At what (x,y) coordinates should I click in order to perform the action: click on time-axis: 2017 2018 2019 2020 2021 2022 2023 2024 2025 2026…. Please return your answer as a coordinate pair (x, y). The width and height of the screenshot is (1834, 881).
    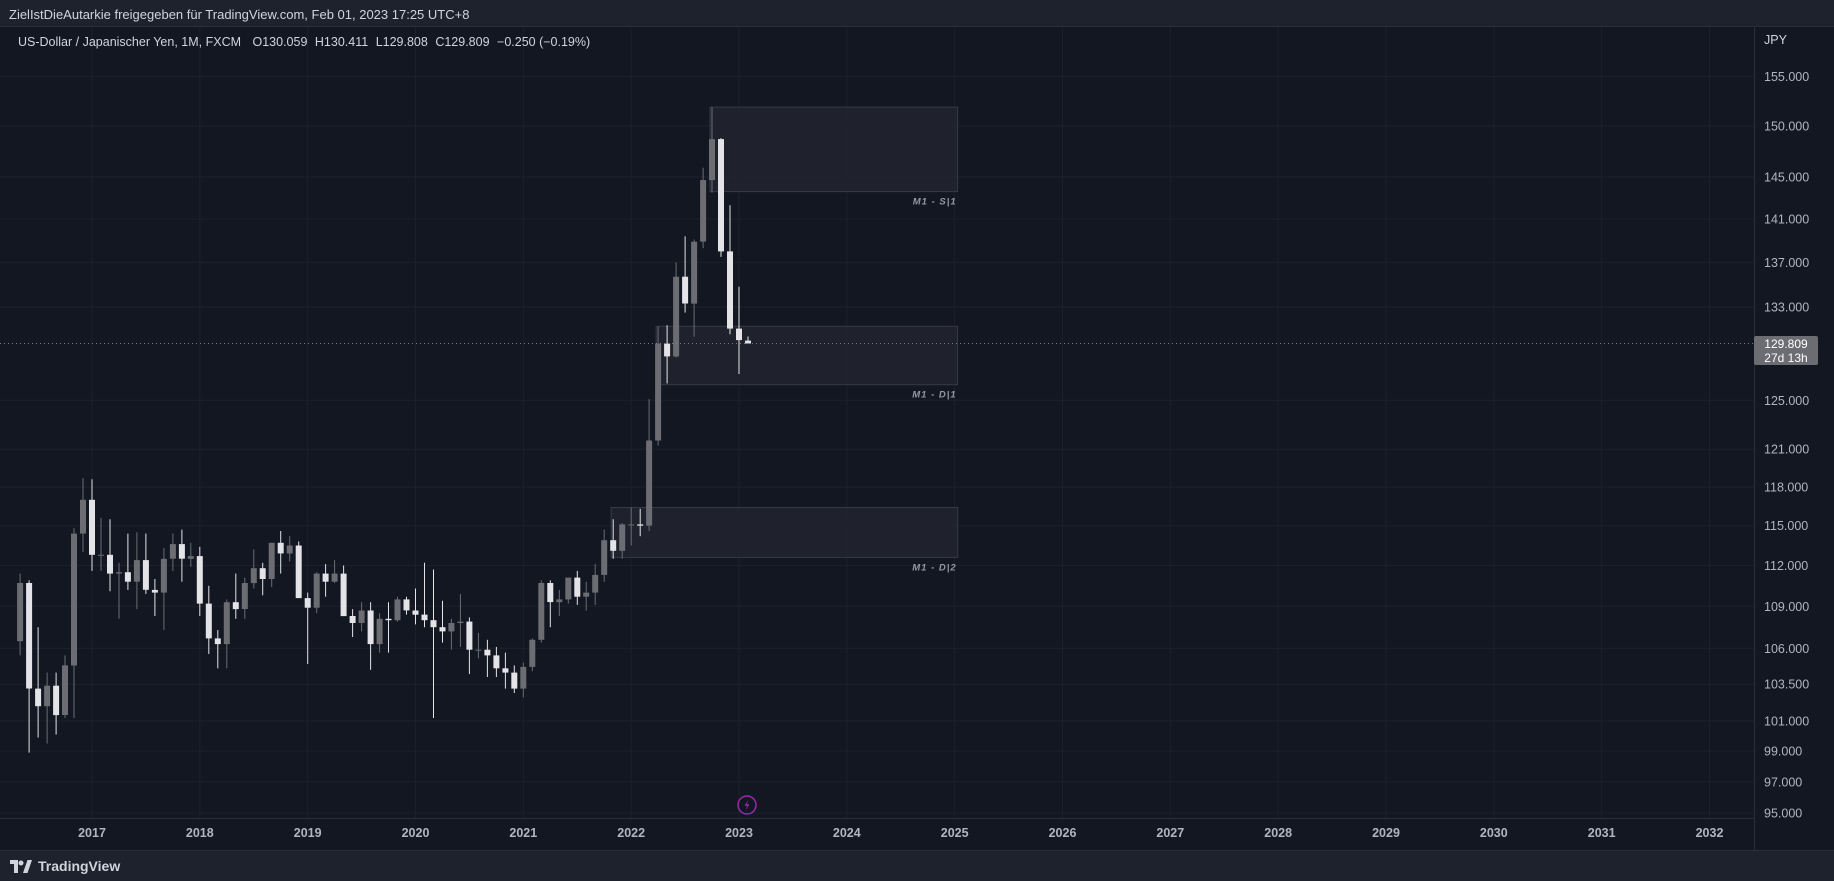
    Looking at the image, I should click on (900, 833).